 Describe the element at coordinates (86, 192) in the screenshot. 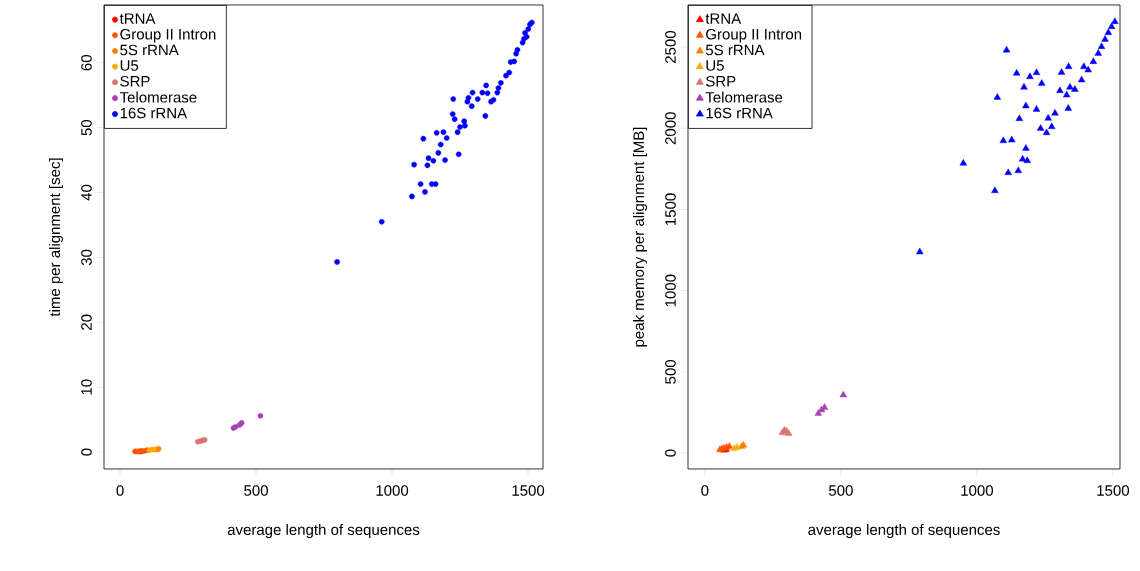

I see `y-tick-label: 40` at that location.